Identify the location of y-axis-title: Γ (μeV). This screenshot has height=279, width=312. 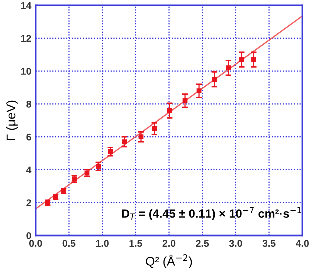
(12, 120).